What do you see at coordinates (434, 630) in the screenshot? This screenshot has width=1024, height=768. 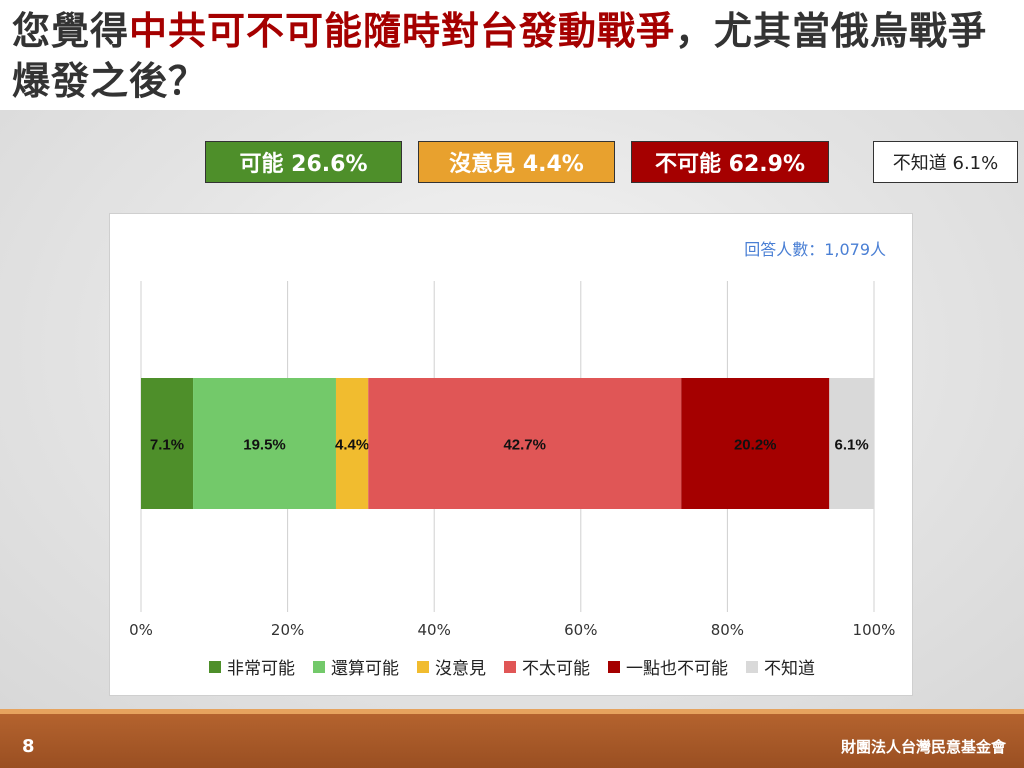 I see `x-tick-label: 40%` at bounding box center [434, 630].